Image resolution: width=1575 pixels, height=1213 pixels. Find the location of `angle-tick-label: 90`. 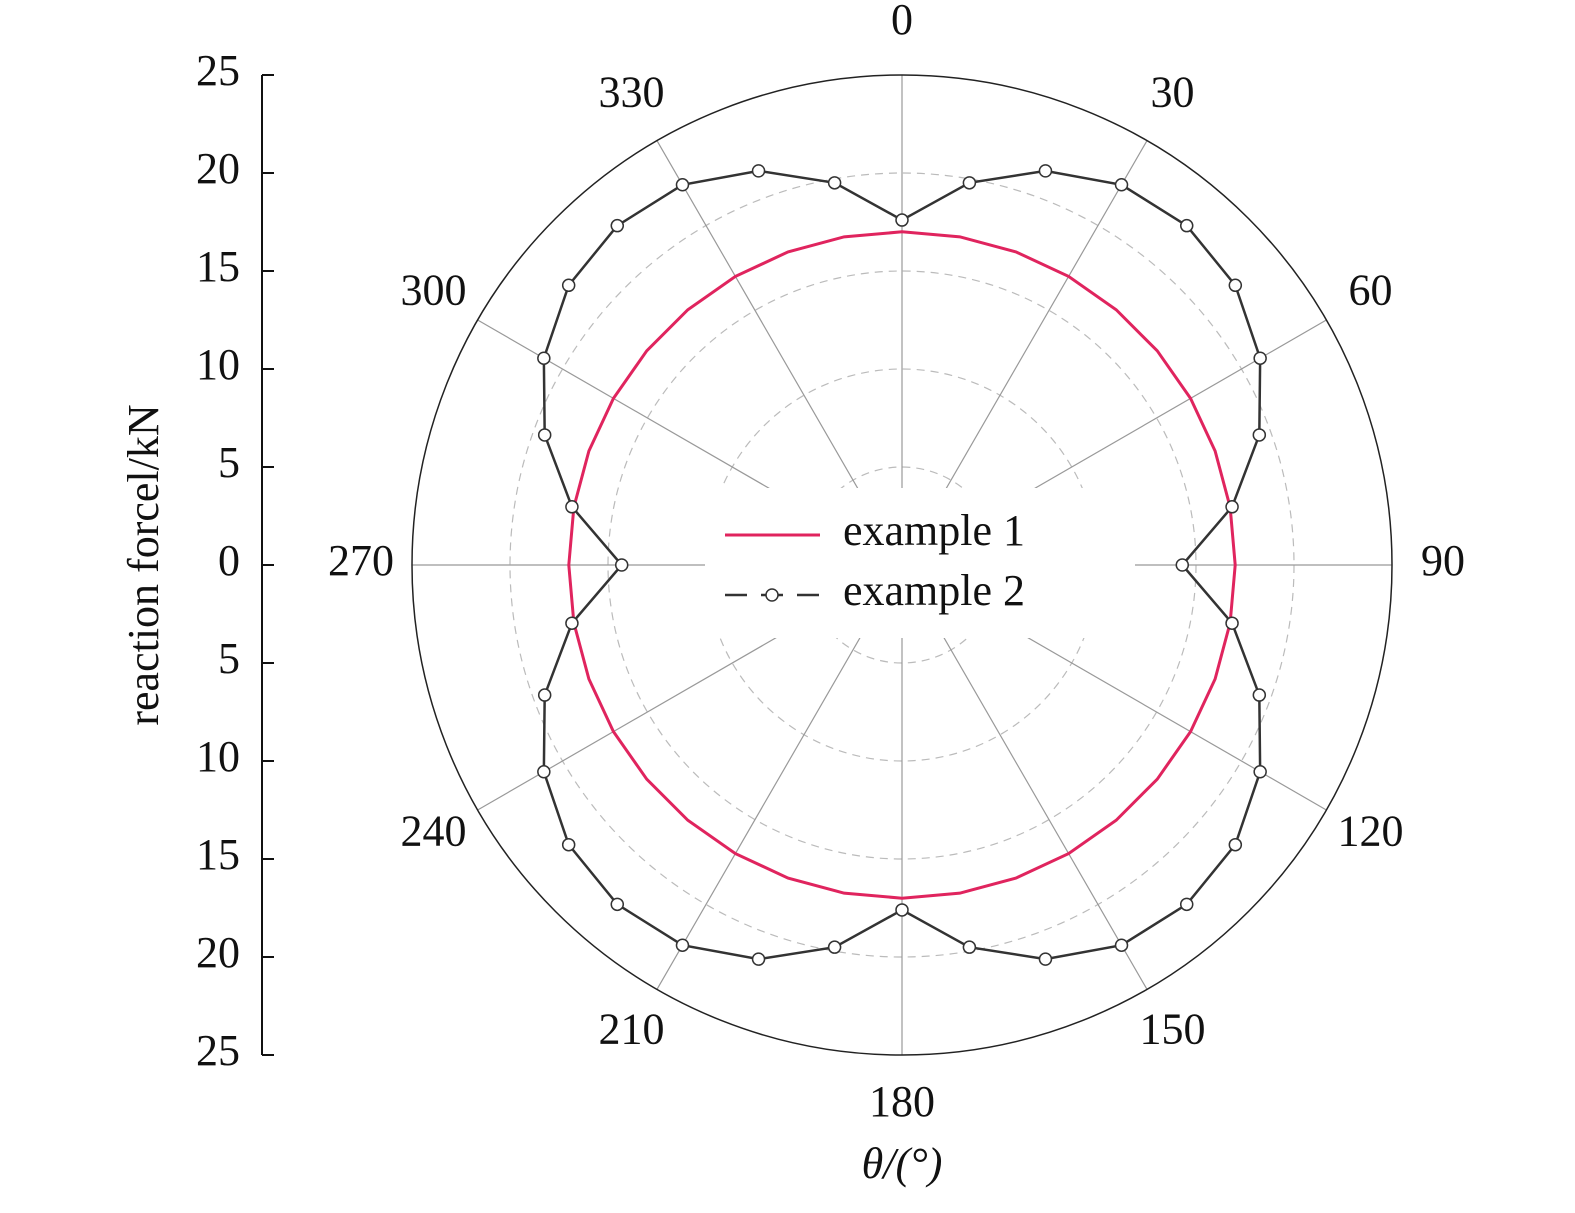

angle-tick-label: 90 is located at coordinates (1443, 560).